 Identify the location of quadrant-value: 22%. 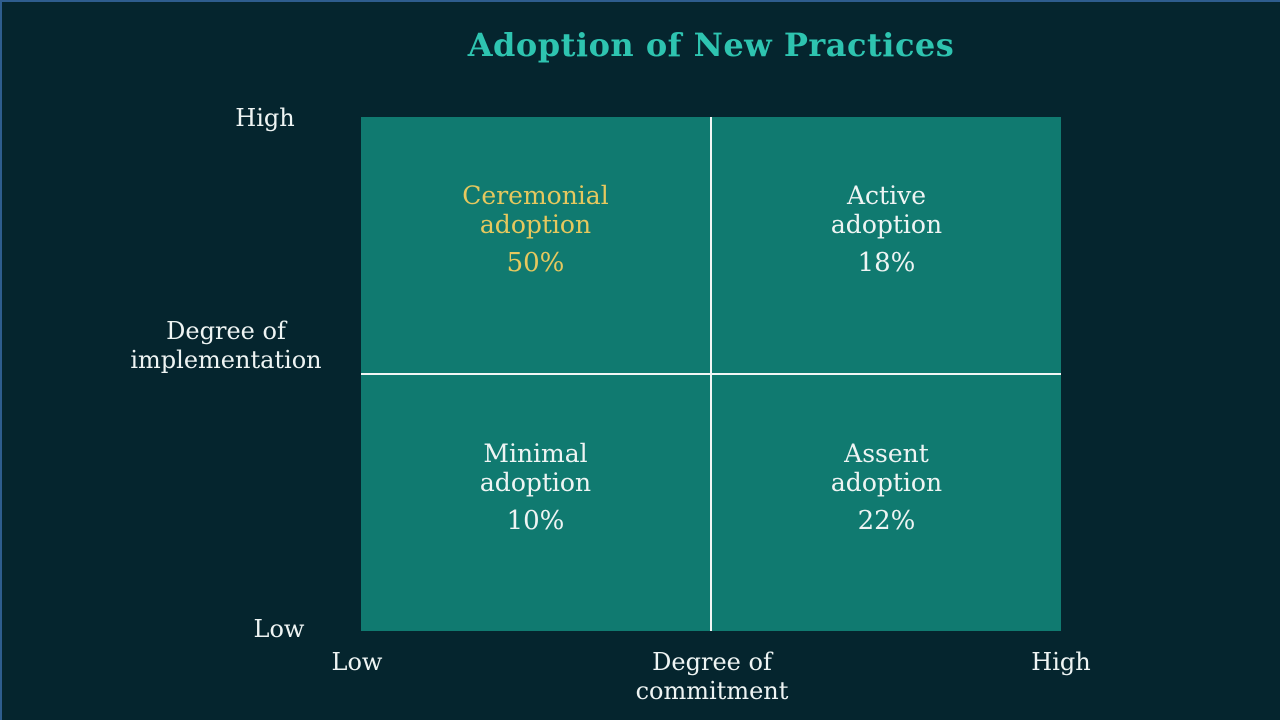
(886, 521).